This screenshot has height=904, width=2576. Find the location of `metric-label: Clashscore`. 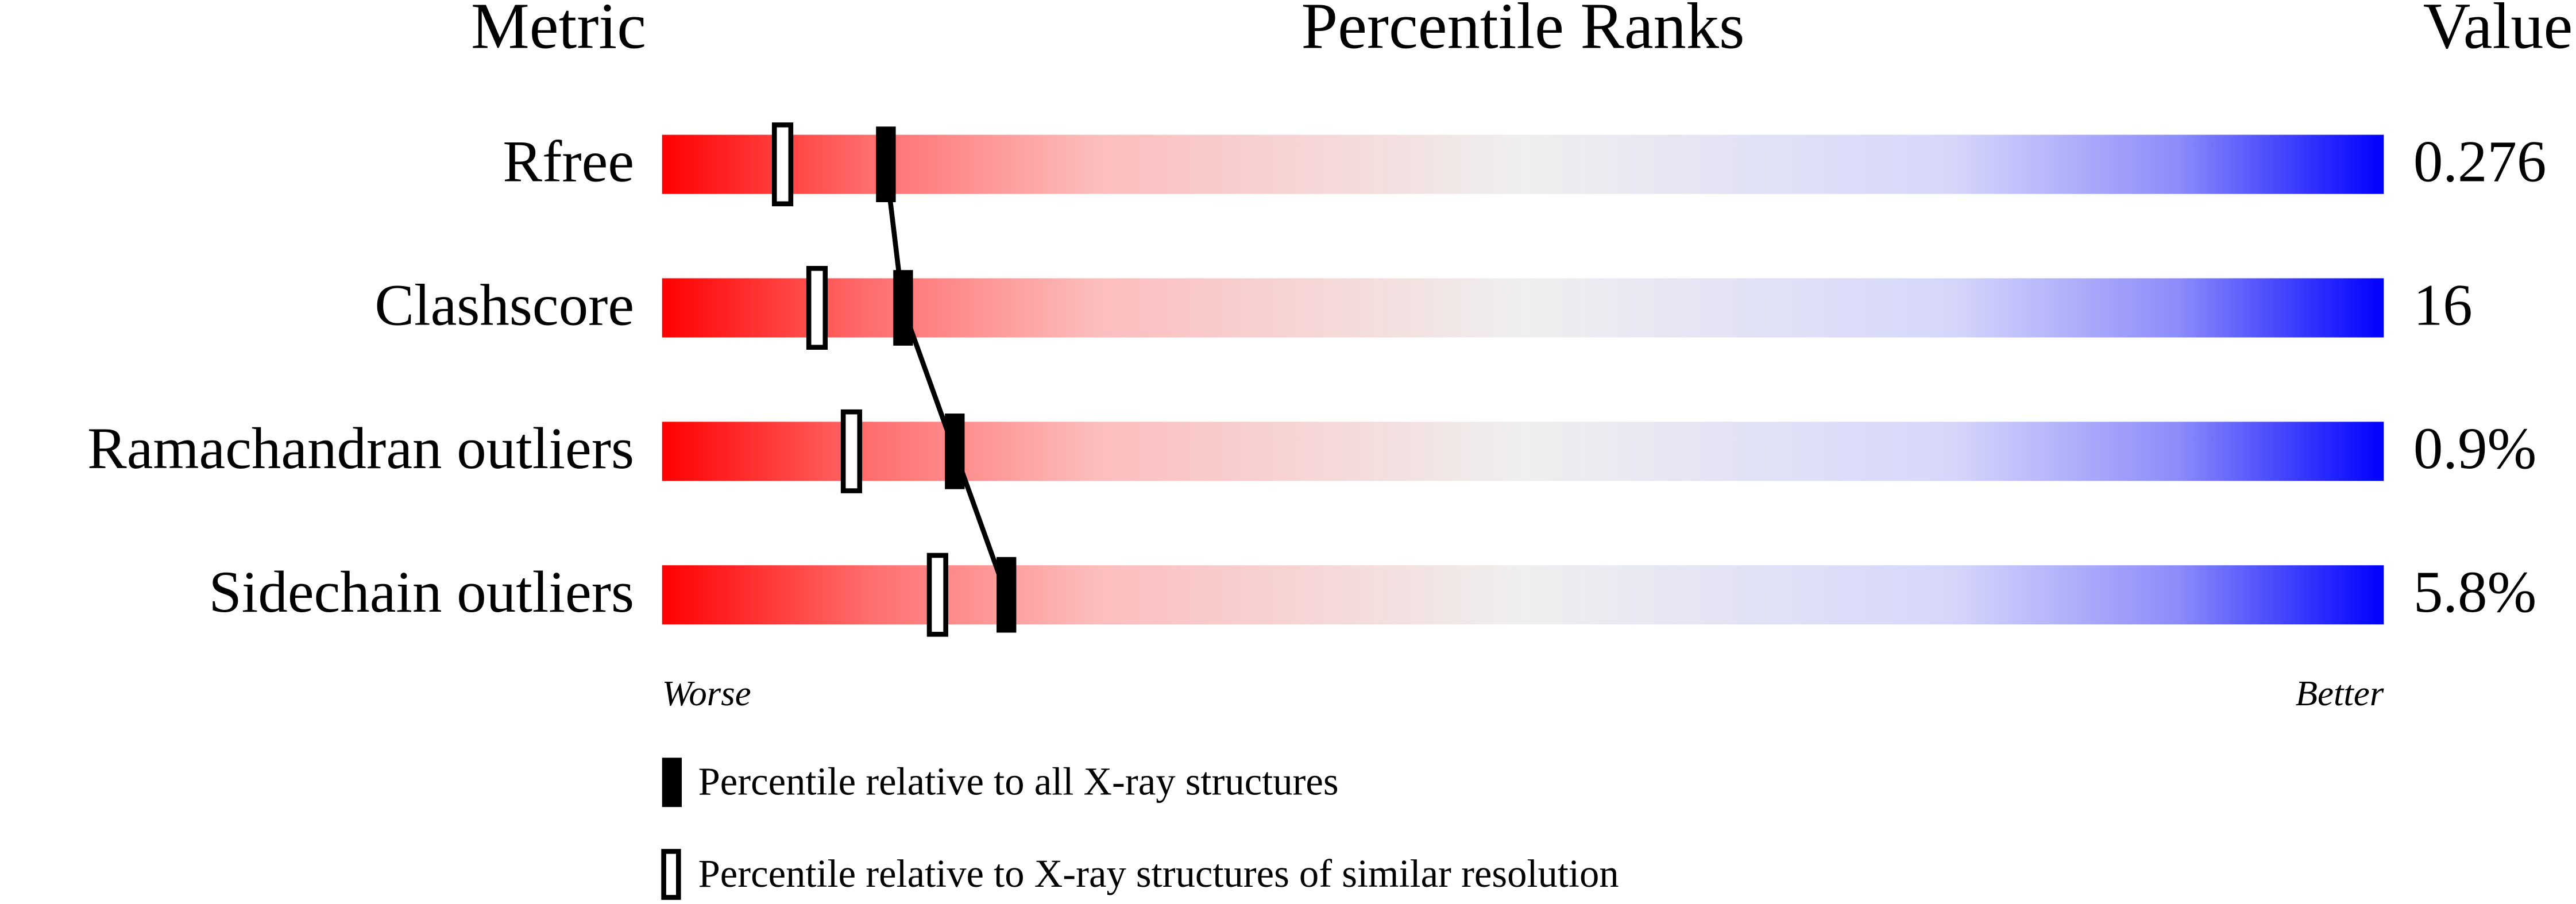

metric-label: Clashscore is located at coordinates (504, 305).